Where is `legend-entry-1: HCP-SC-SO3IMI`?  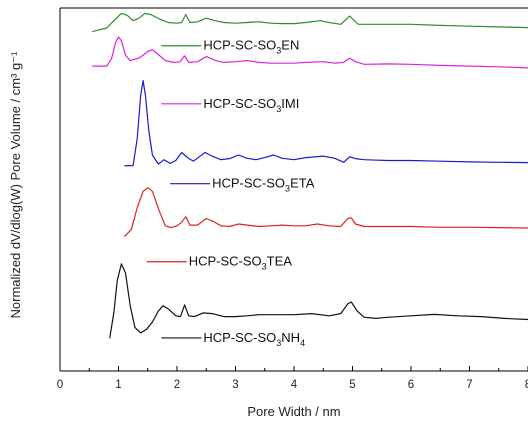
legend-entry-1: HCP-SC-SO3IMI is located at coordinates (230, 105).